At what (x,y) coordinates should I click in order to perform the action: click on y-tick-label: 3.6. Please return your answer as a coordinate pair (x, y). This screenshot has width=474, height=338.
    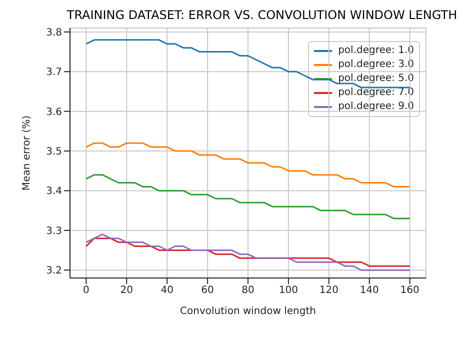
    Looking at the image, I should click on (54, 112).